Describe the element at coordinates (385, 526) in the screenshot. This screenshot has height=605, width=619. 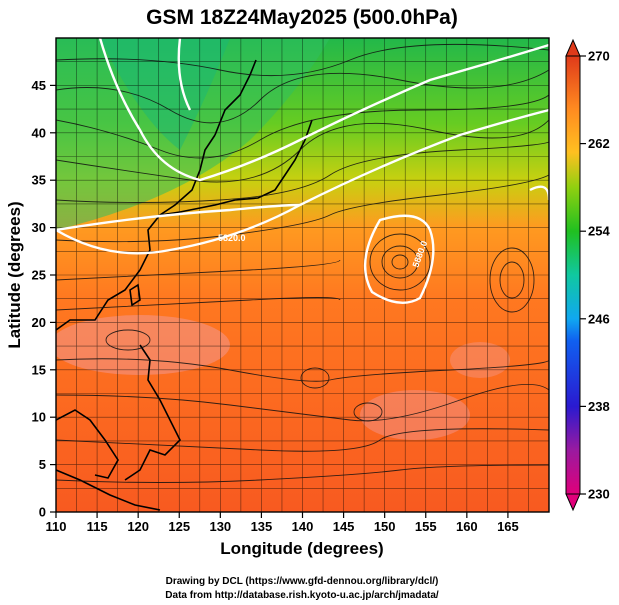
I see `x-tick-label: 150` at that location.